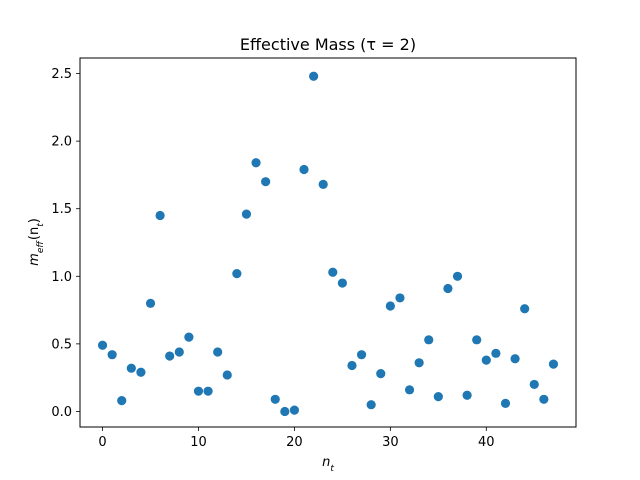  What do you see at coordinates (61, 412) in the screenshot?
I see `y-tick-label: 0.0` at bounding box center [61, 412].